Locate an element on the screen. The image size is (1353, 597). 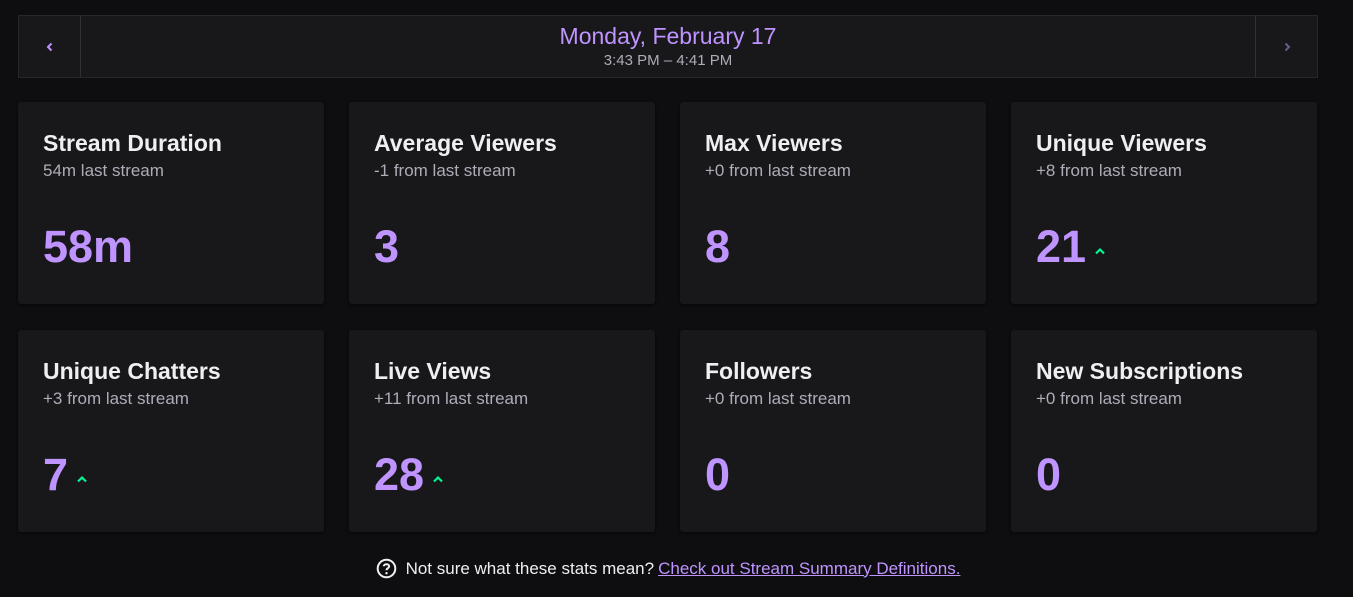
previous-stream-button is located at coordinates (50, 46).